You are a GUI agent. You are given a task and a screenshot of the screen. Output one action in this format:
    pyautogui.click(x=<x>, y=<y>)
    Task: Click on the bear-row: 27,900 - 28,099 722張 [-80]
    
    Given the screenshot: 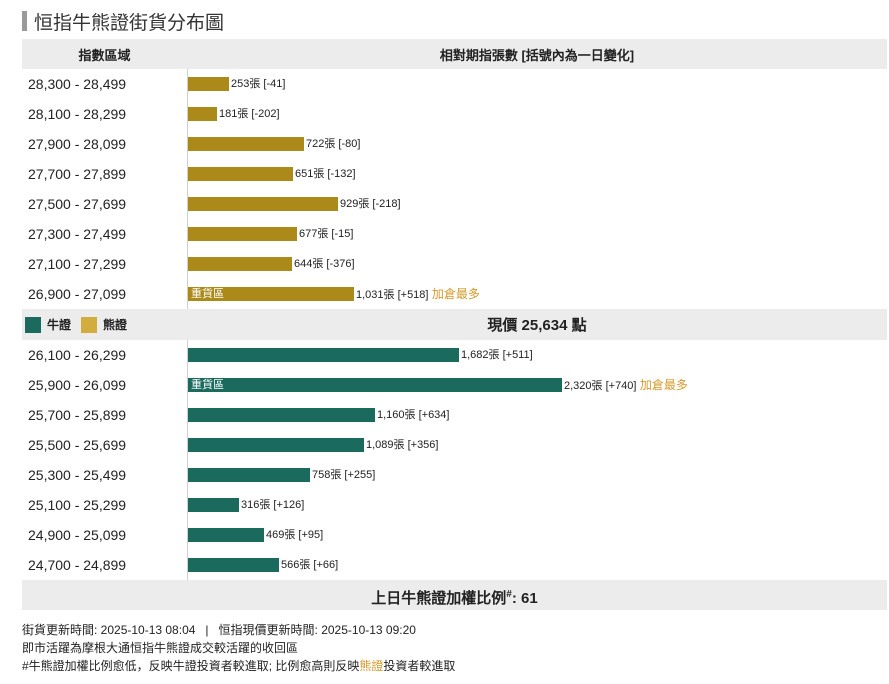 What is the action you would take?
    pyautogui.click(x=454, y=144)
    